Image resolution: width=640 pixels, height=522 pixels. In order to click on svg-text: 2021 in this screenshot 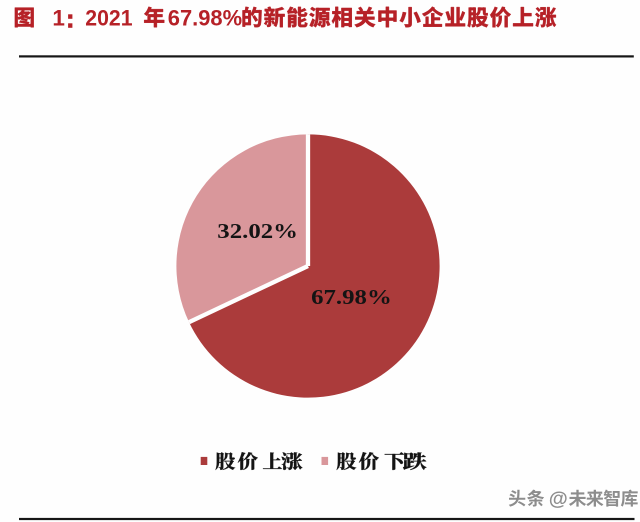, I will do `click(108, 18)`.